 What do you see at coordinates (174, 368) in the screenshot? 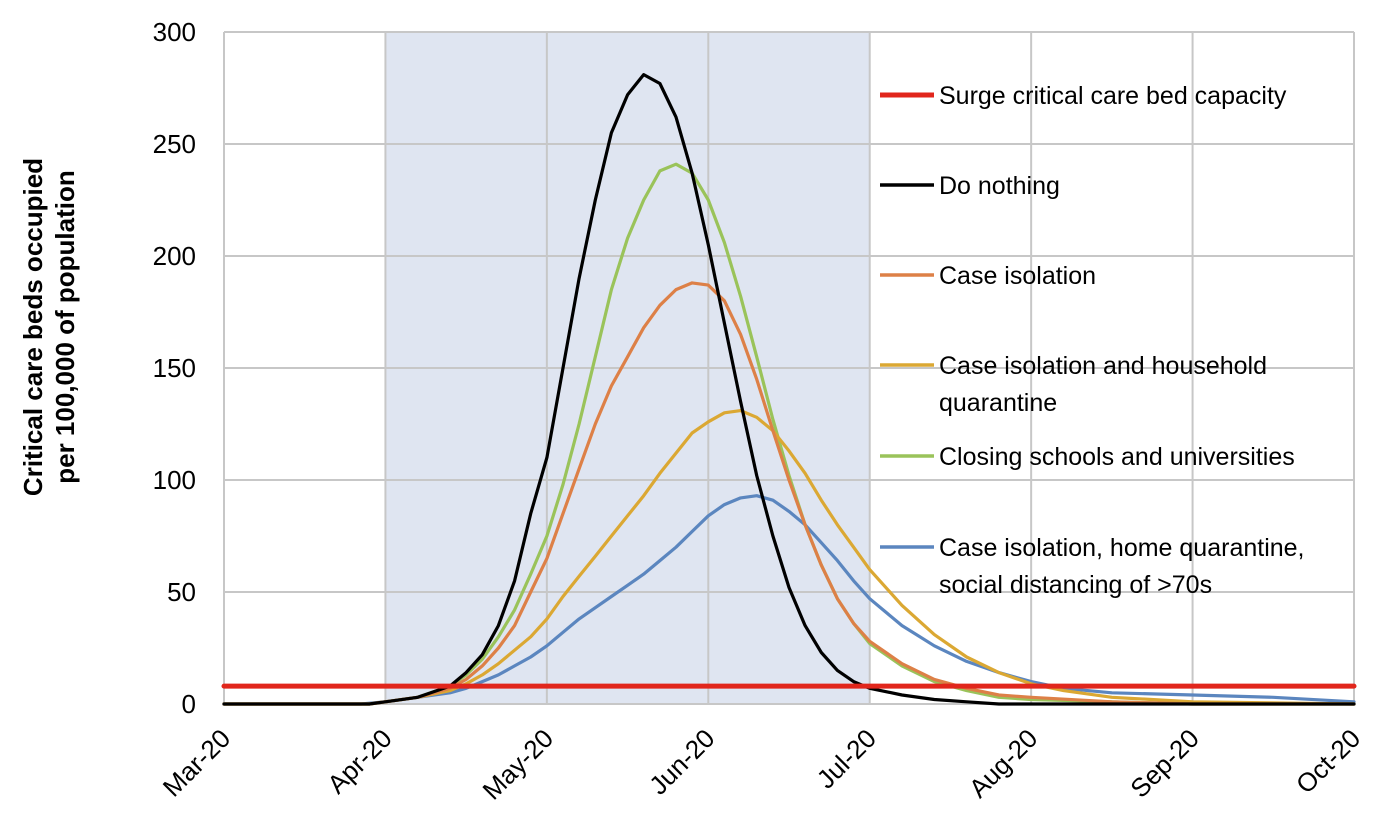
I see `y-tick-label: 150` at bounding box center [174, 368].